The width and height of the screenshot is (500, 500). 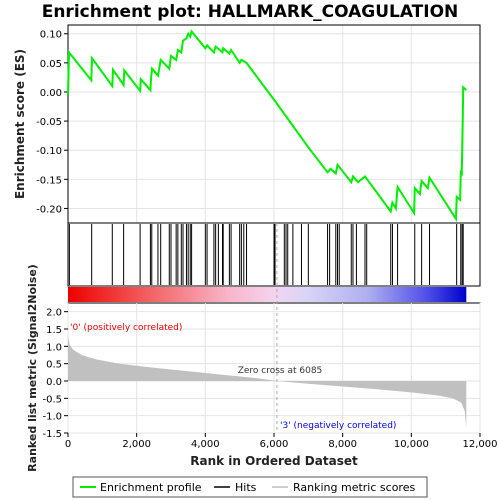 What do you see at coordinates (411, 444) in the screenshot?
I see `x-tick-label-5: 10,000` at bounding box center [411, 444].